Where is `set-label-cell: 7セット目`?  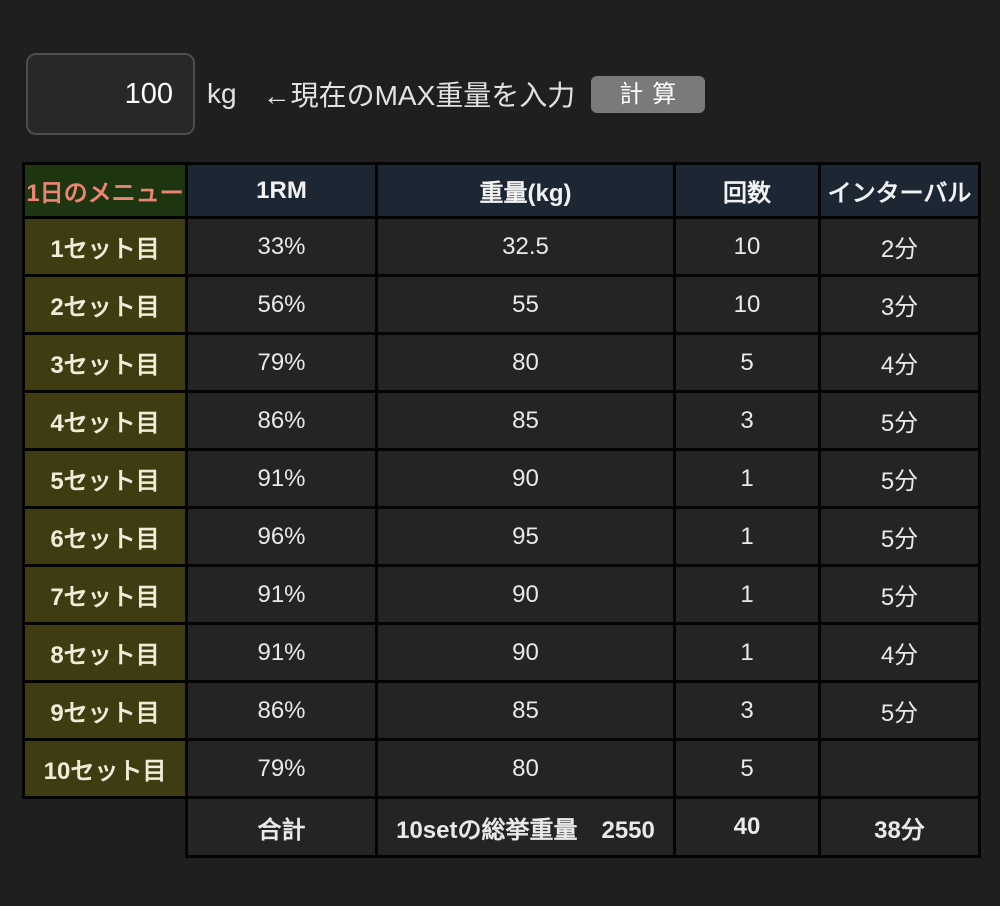
set-label-cell: 7セット目 is located at coordinates (105, 594).